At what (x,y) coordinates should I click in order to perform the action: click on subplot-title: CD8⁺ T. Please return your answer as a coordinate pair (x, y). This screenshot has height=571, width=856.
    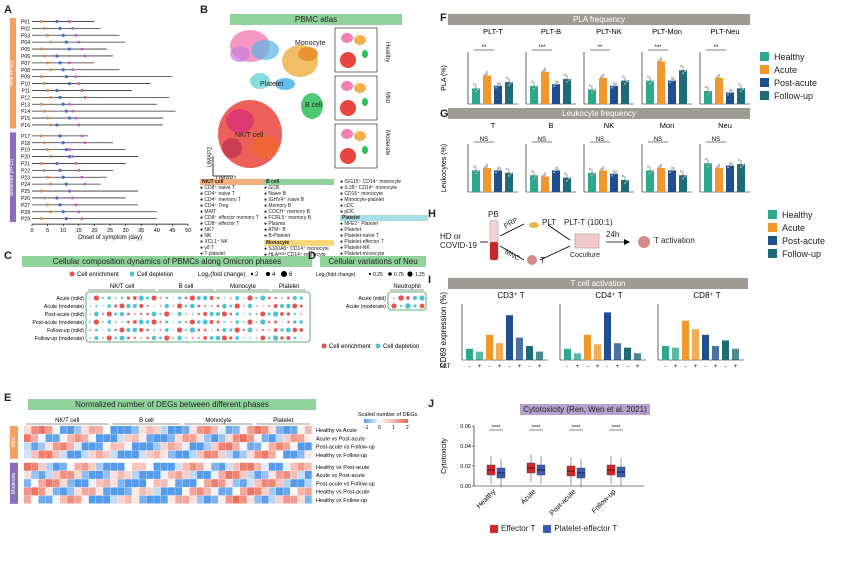
    Looking at the image, I should click on (706, 295).